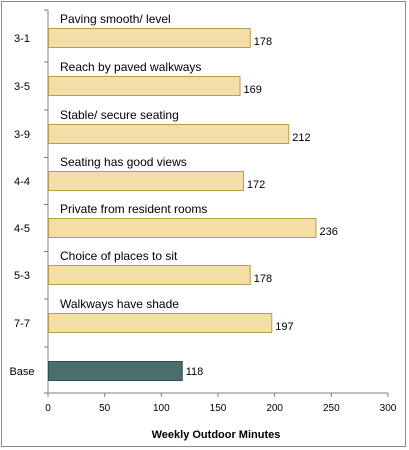 The width and height of the screenshot is (409, 450). I want to click on bar-annotation: Private from resident rooms, so click(133, 209).